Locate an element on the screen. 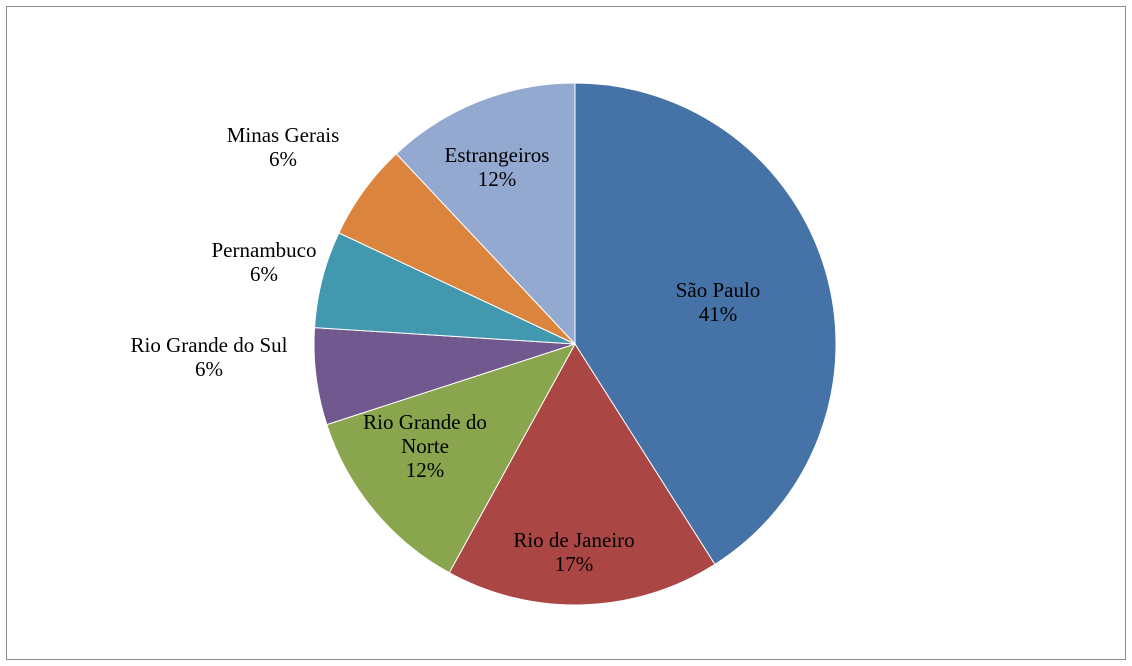 This screenshot has width=1132, height=666. data-label-rio-de-janeiro: Rio de Janeiro 17% is located at coordinates (573, 552).